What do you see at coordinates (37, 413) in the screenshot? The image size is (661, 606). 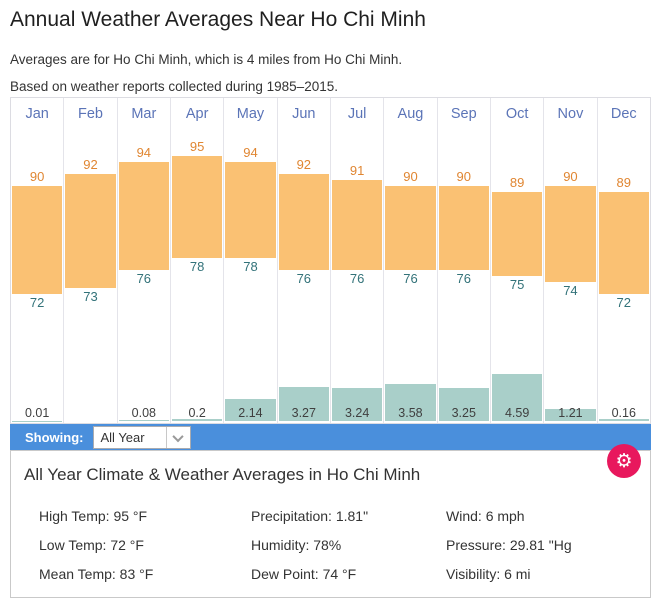 I see `precip-label: 0.01` at bounding box center [37, 413].